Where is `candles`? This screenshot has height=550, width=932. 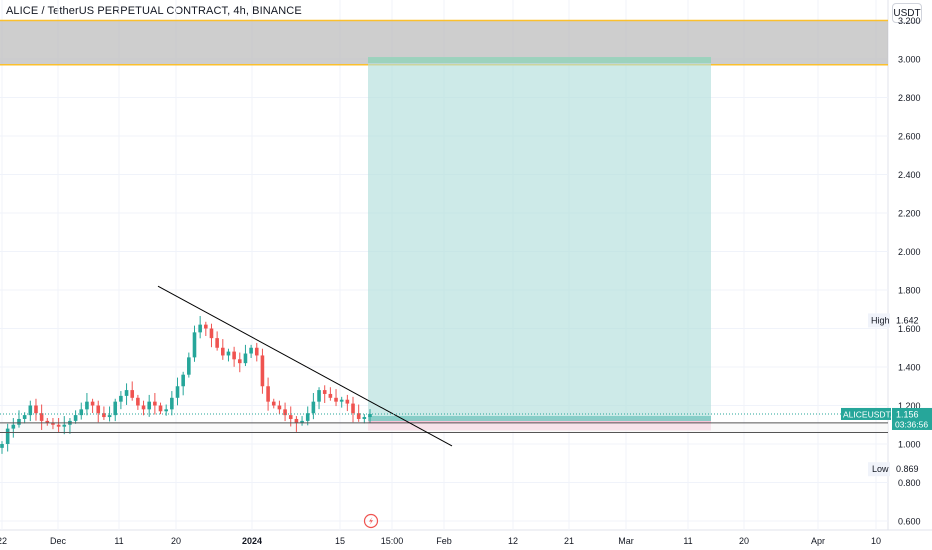 candles is located at coordinates (186, 384).